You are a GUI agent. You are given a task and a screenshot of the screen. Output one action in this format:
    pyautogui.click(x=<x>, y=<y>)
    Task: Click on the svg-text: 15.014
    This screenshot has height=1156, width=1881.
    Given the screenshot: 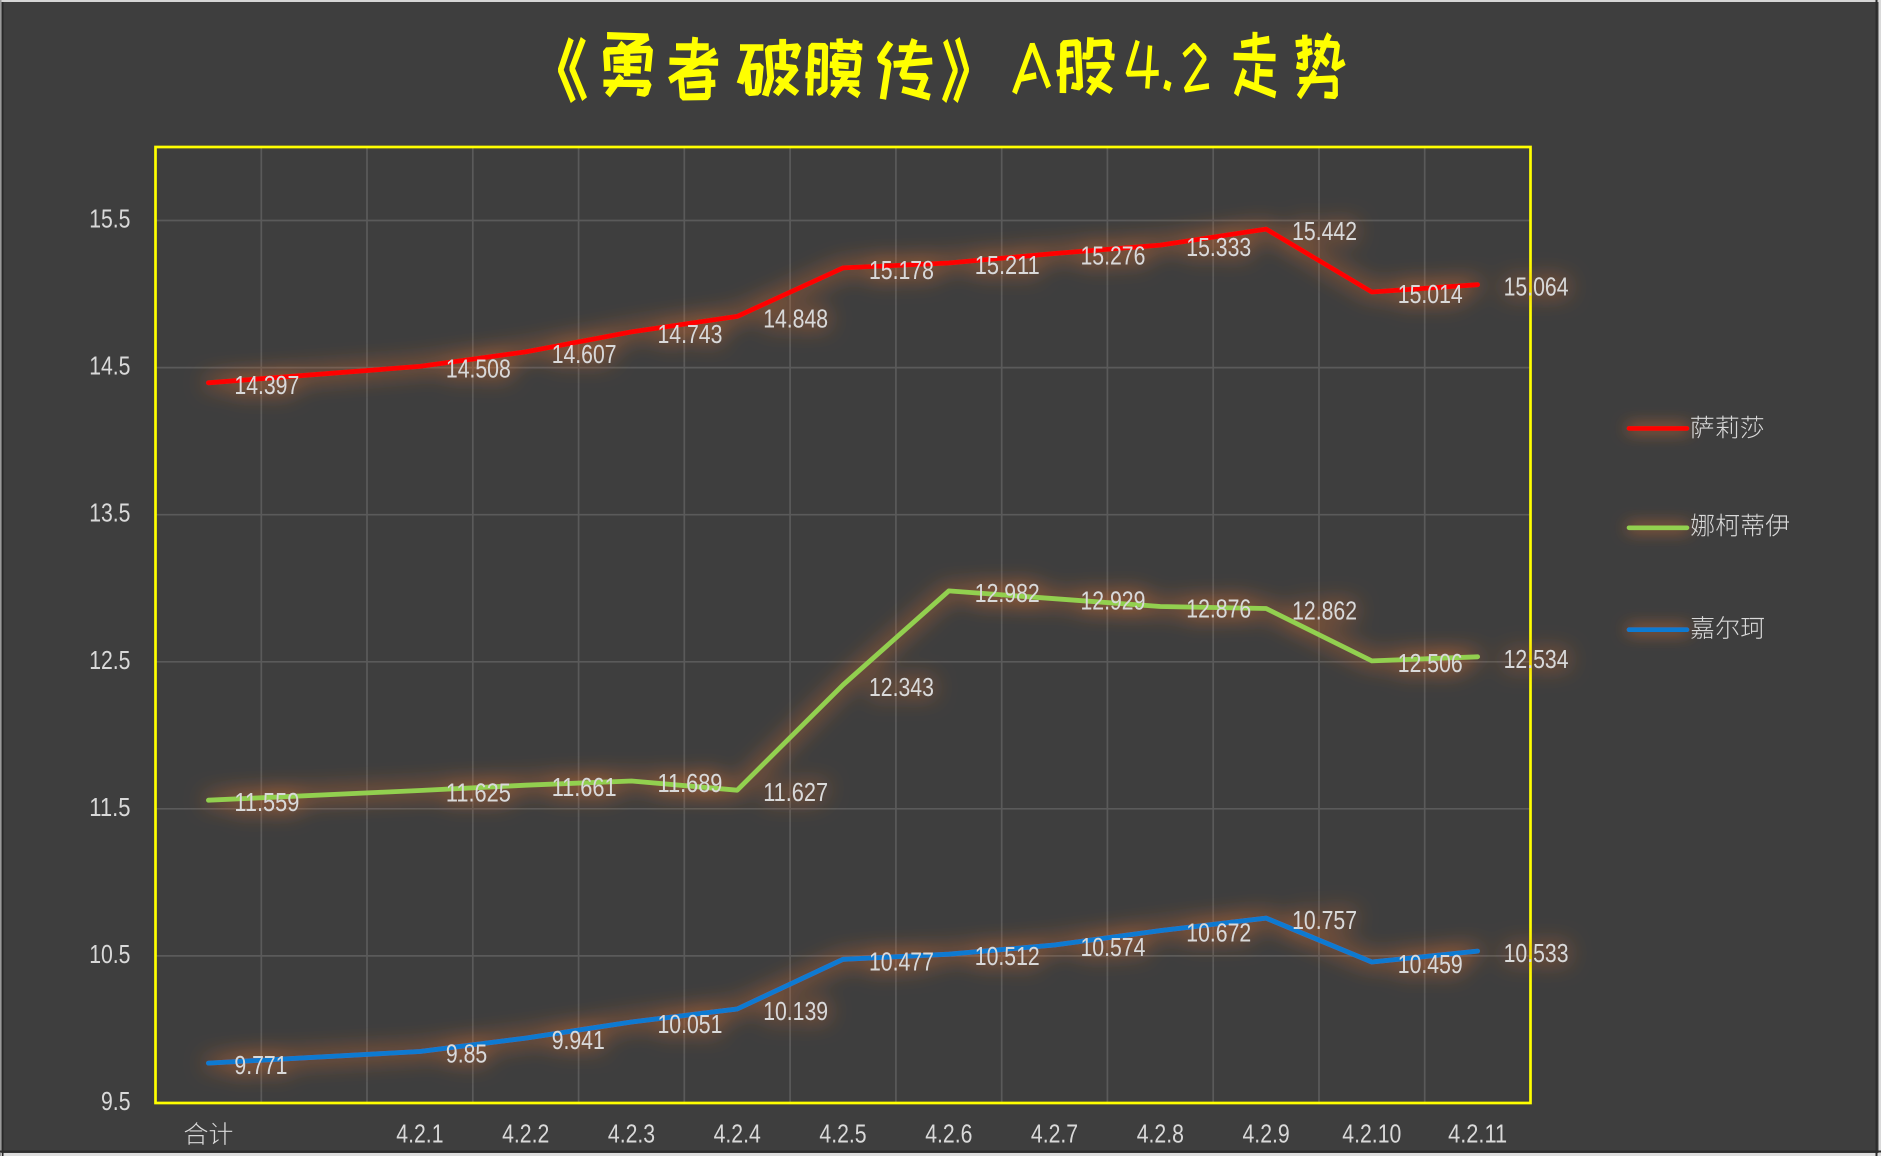 What is the action you would take?
    pyautogui.click(x=1430, y=294)
    